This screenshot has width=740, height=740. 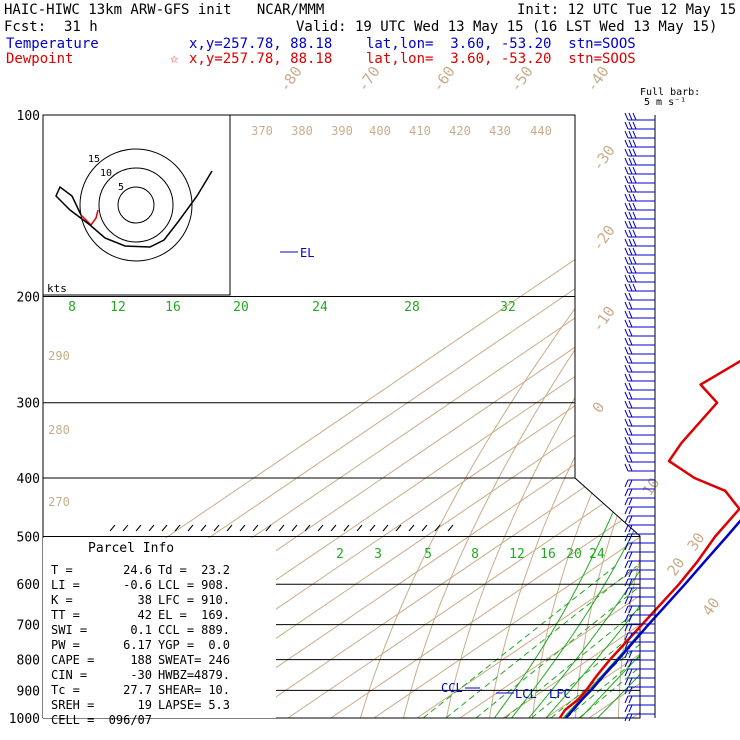 I want to click on lfc-label: LFC, so click(x=560, y=694).